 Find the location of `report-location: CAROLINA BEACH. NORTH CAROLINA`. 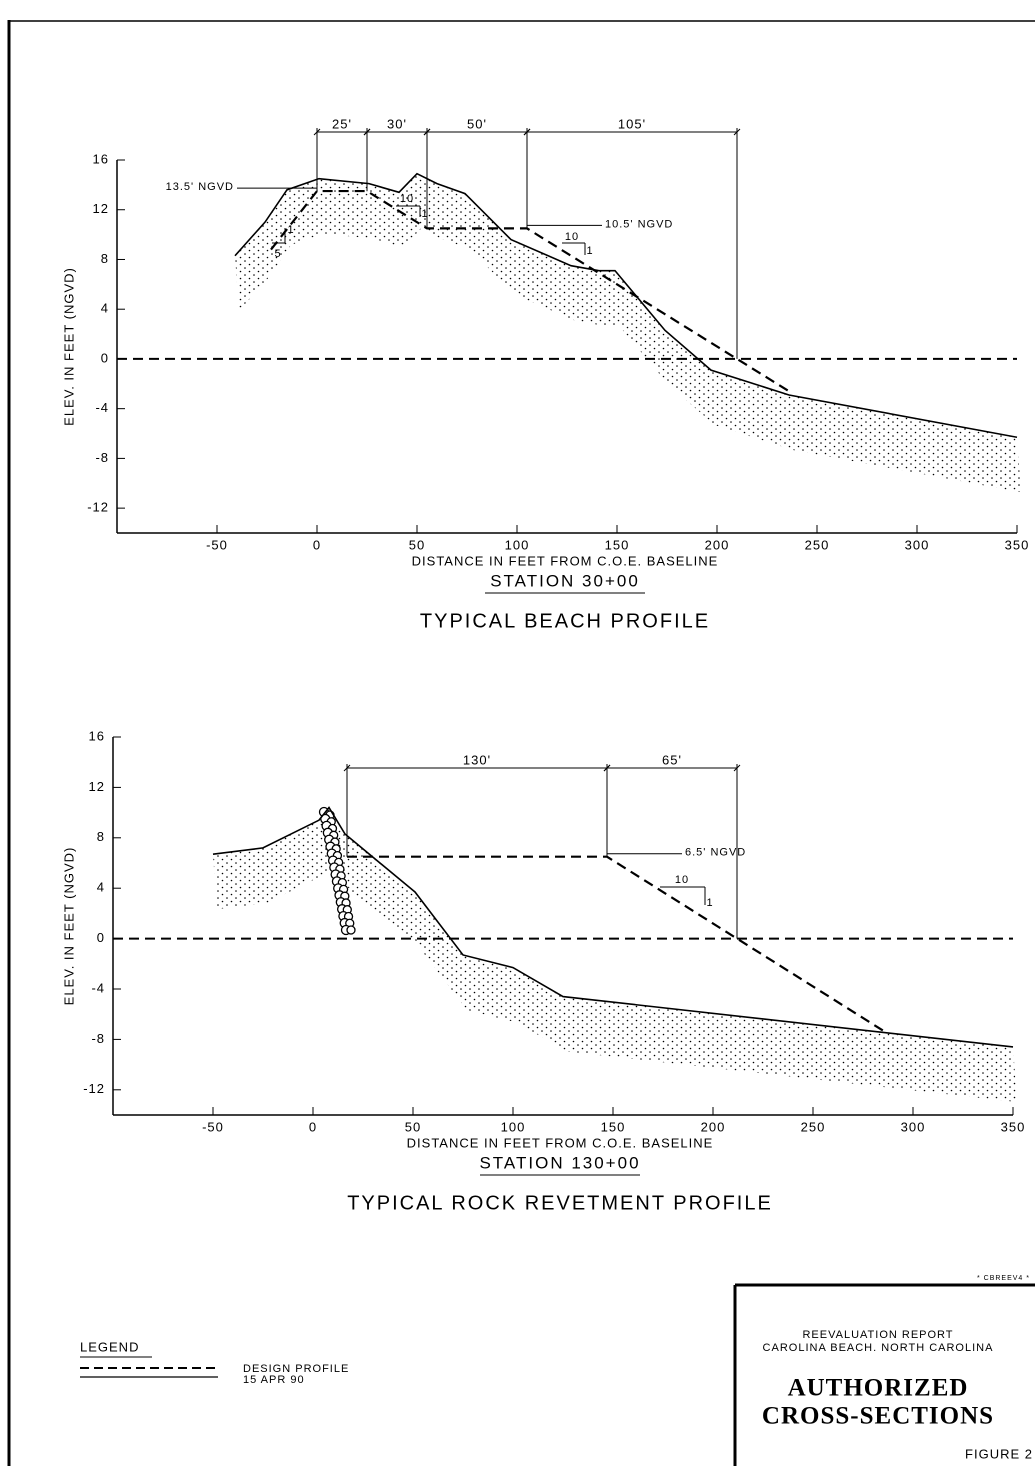

report-location: CAROLINA BEACH. NORTH CAROLINA is located at coordinates (878, 1348).